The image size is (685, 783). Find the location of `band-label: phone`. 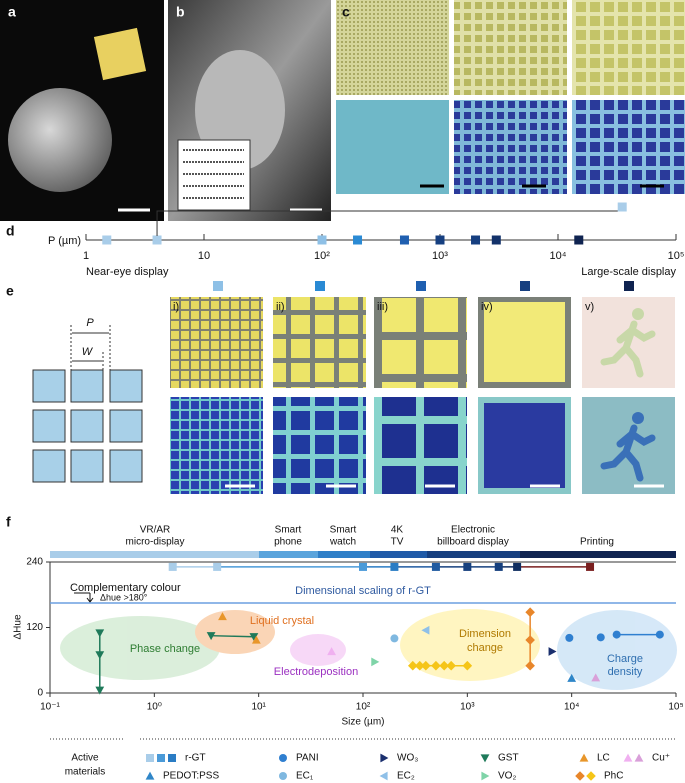

band-label: phone is located at coordinates (288, 542).